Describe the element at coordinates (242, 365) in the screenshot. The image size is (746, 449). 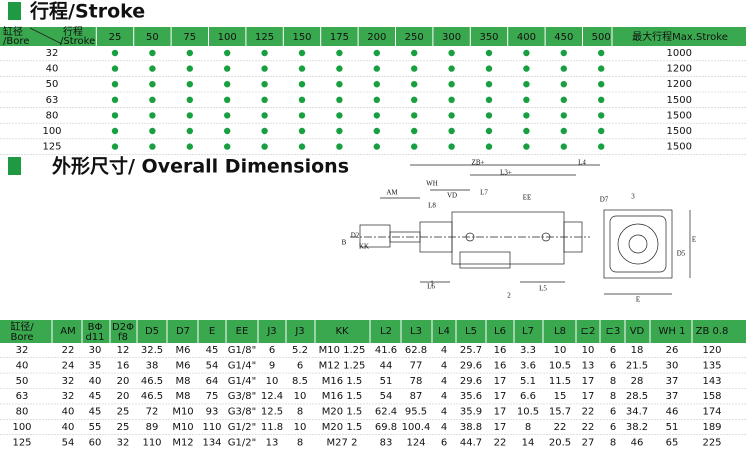
I see `table-cell: G1/4"` at that location.